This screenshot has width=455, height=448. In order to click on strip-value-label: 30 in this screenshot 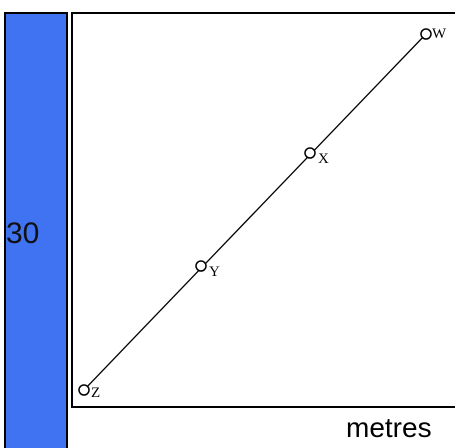, I will do `click(23, 233)`.